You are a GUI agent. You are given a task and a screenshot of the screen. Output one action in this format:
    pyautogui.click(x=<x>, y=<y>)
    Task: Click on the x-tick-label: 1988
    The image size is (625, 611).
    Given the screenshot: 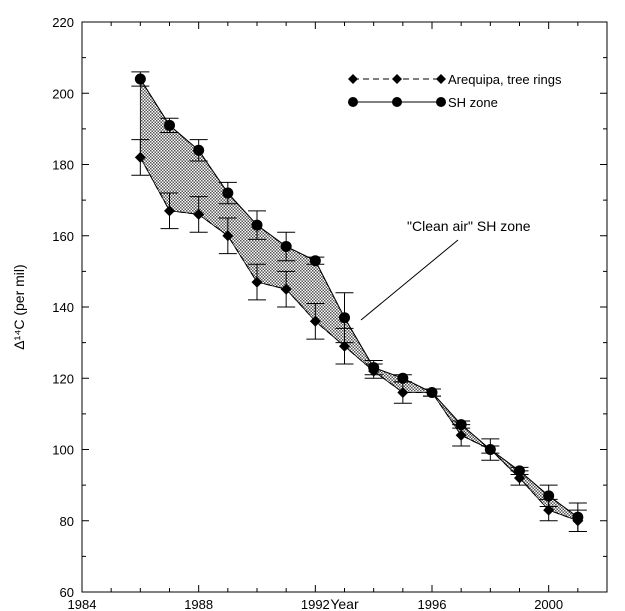 What is the action you would take?
    pyautogui.click(x=198, y=604)
    